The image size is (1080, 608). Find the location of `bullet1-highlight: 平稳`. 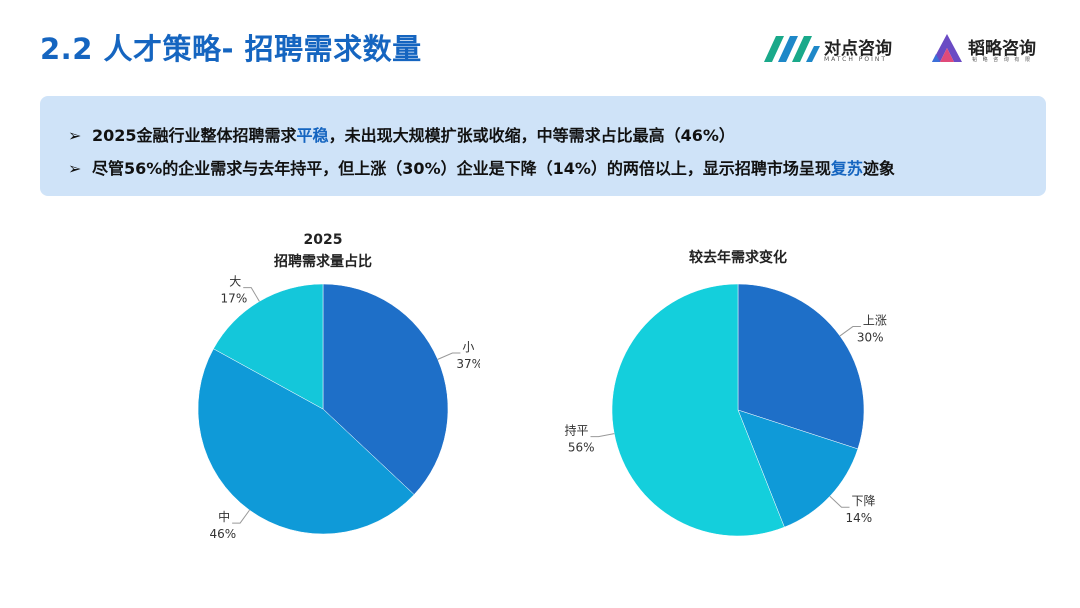

bullet1-highlight: 平稳 is located at coordinates (312, 135).